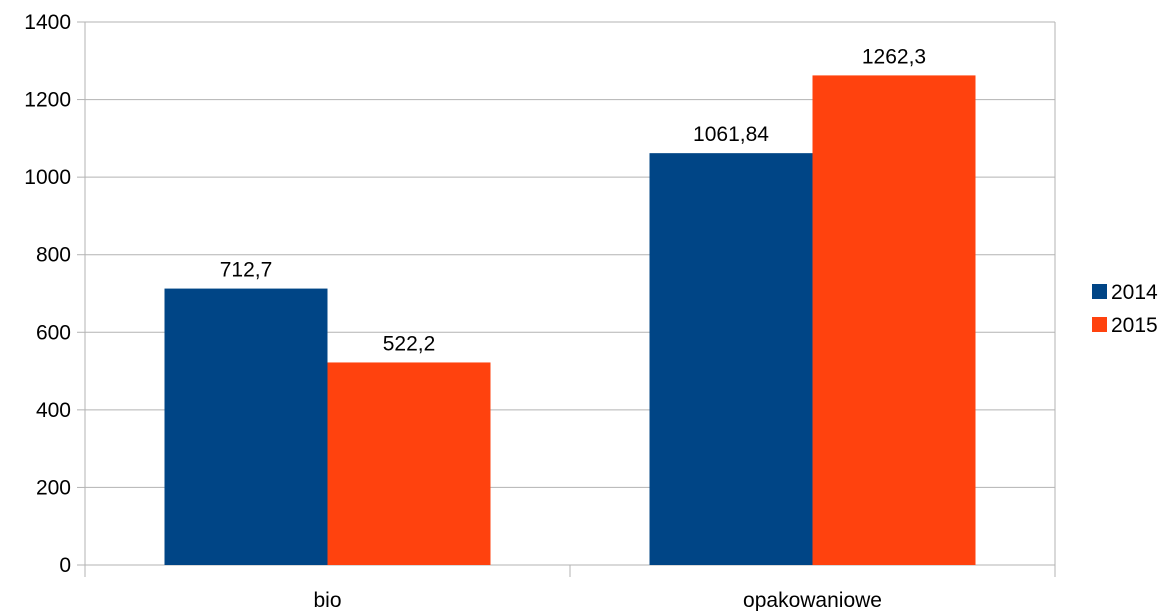 This screenshot has height=611, width=1175. Describe the element at coordinates (246, 426) in the screenshot. I see `bar-2014-bio` at that location.